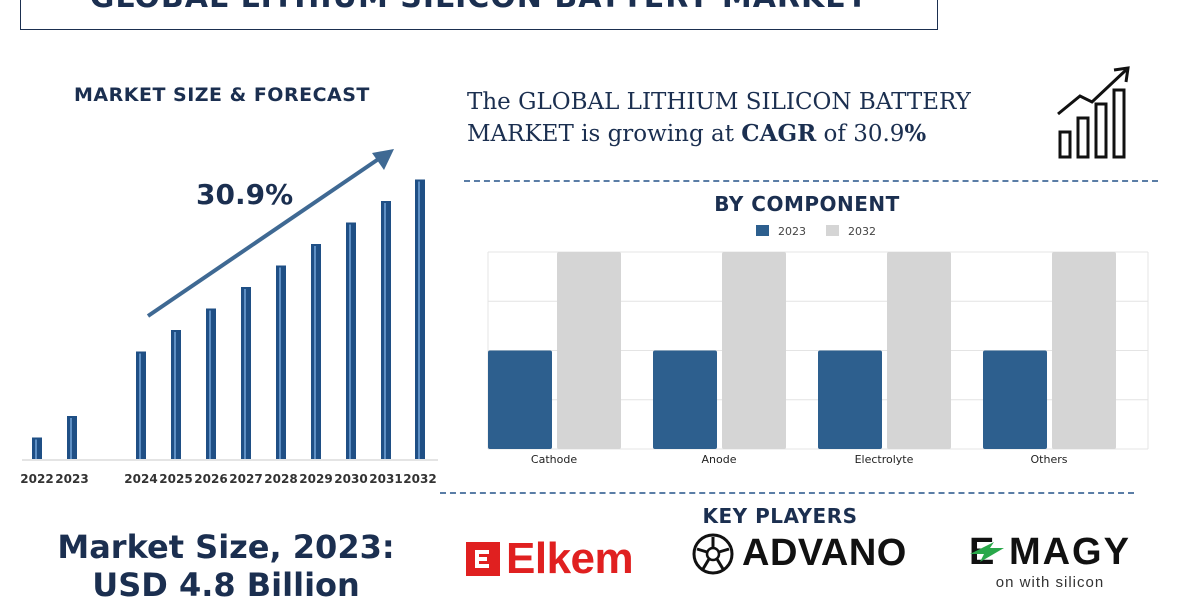  I want to click on component-tick-label: Anode, so click(719, 459).